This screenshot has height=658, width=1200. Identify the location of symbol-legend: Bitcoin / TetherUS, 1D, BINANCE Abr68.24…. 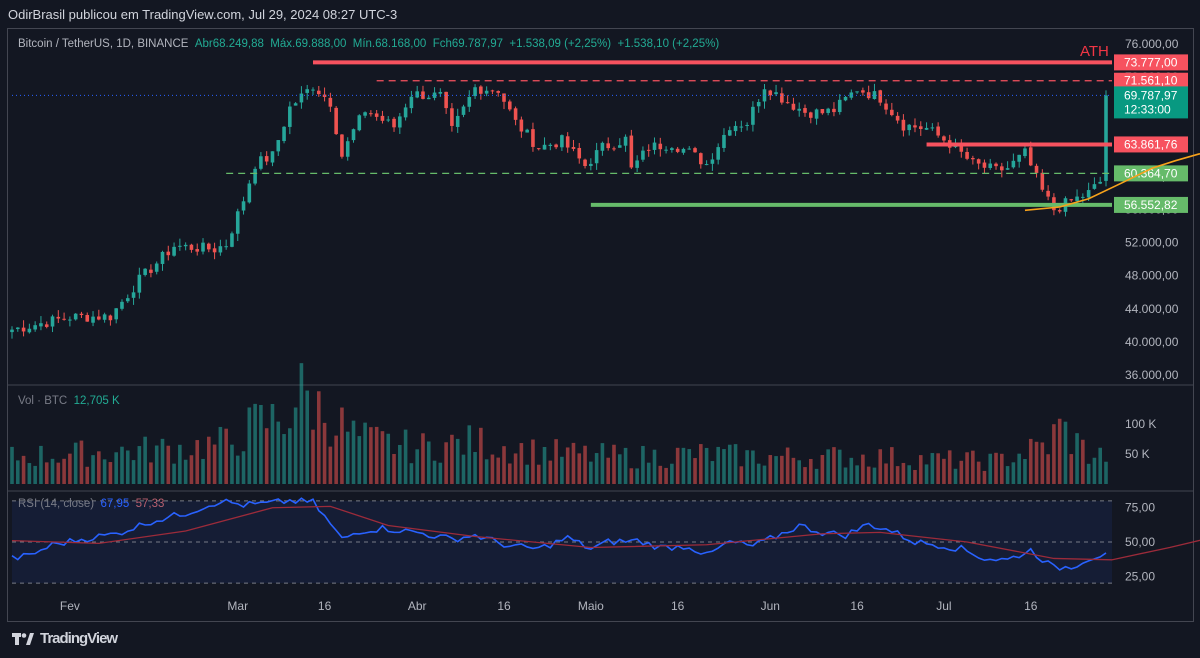
(368, 44).